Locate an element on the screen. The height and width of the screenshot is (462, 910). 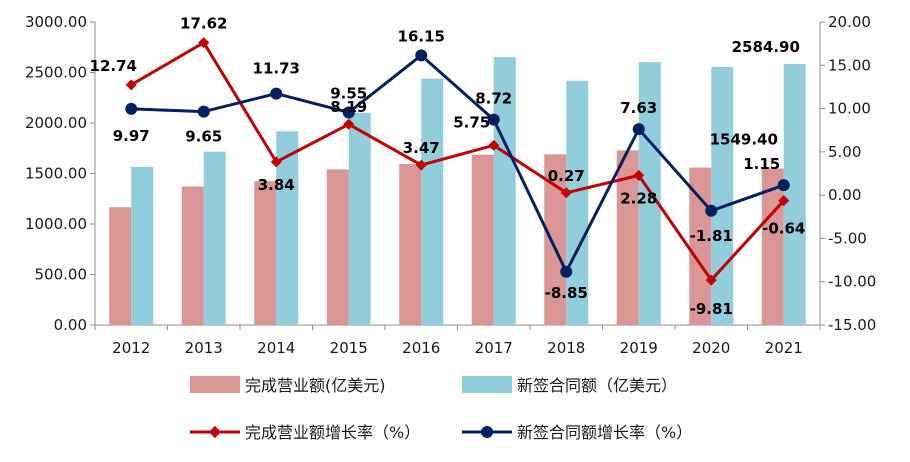
right-tick-label: -5.00 is located at coordinates (847, 238).